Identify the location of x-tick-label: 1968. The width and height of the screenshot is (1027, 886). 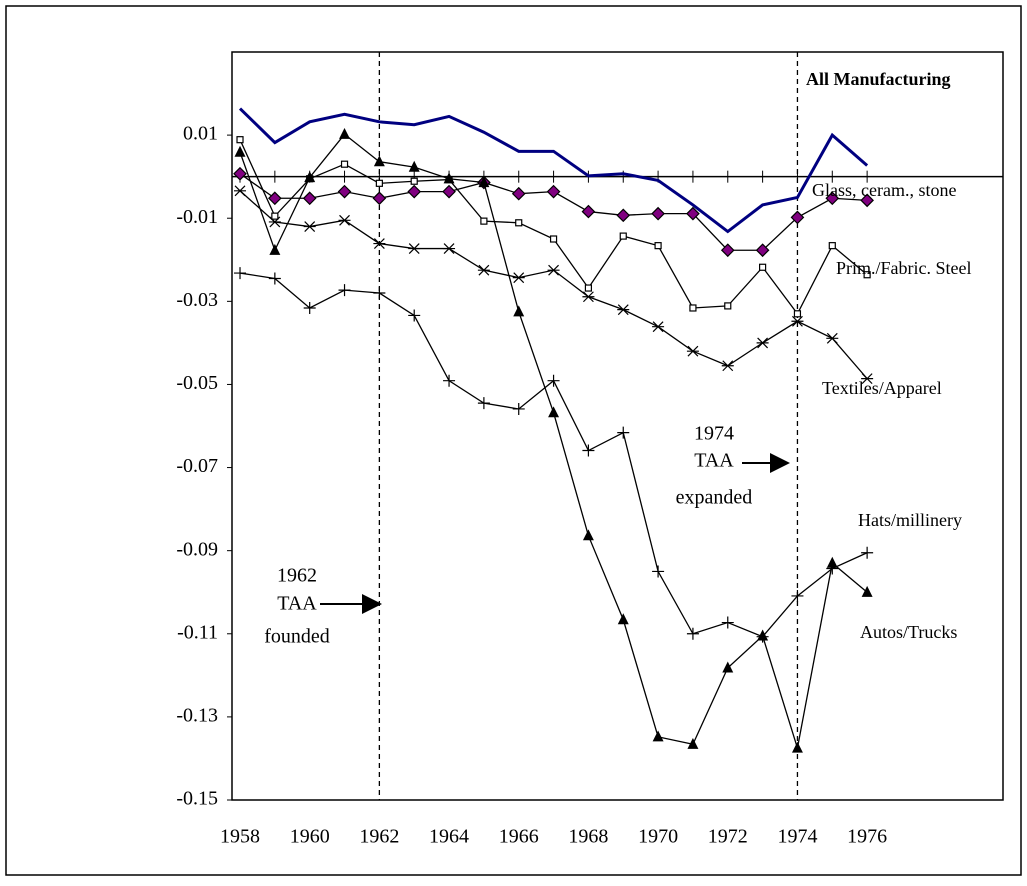
(588, 837).